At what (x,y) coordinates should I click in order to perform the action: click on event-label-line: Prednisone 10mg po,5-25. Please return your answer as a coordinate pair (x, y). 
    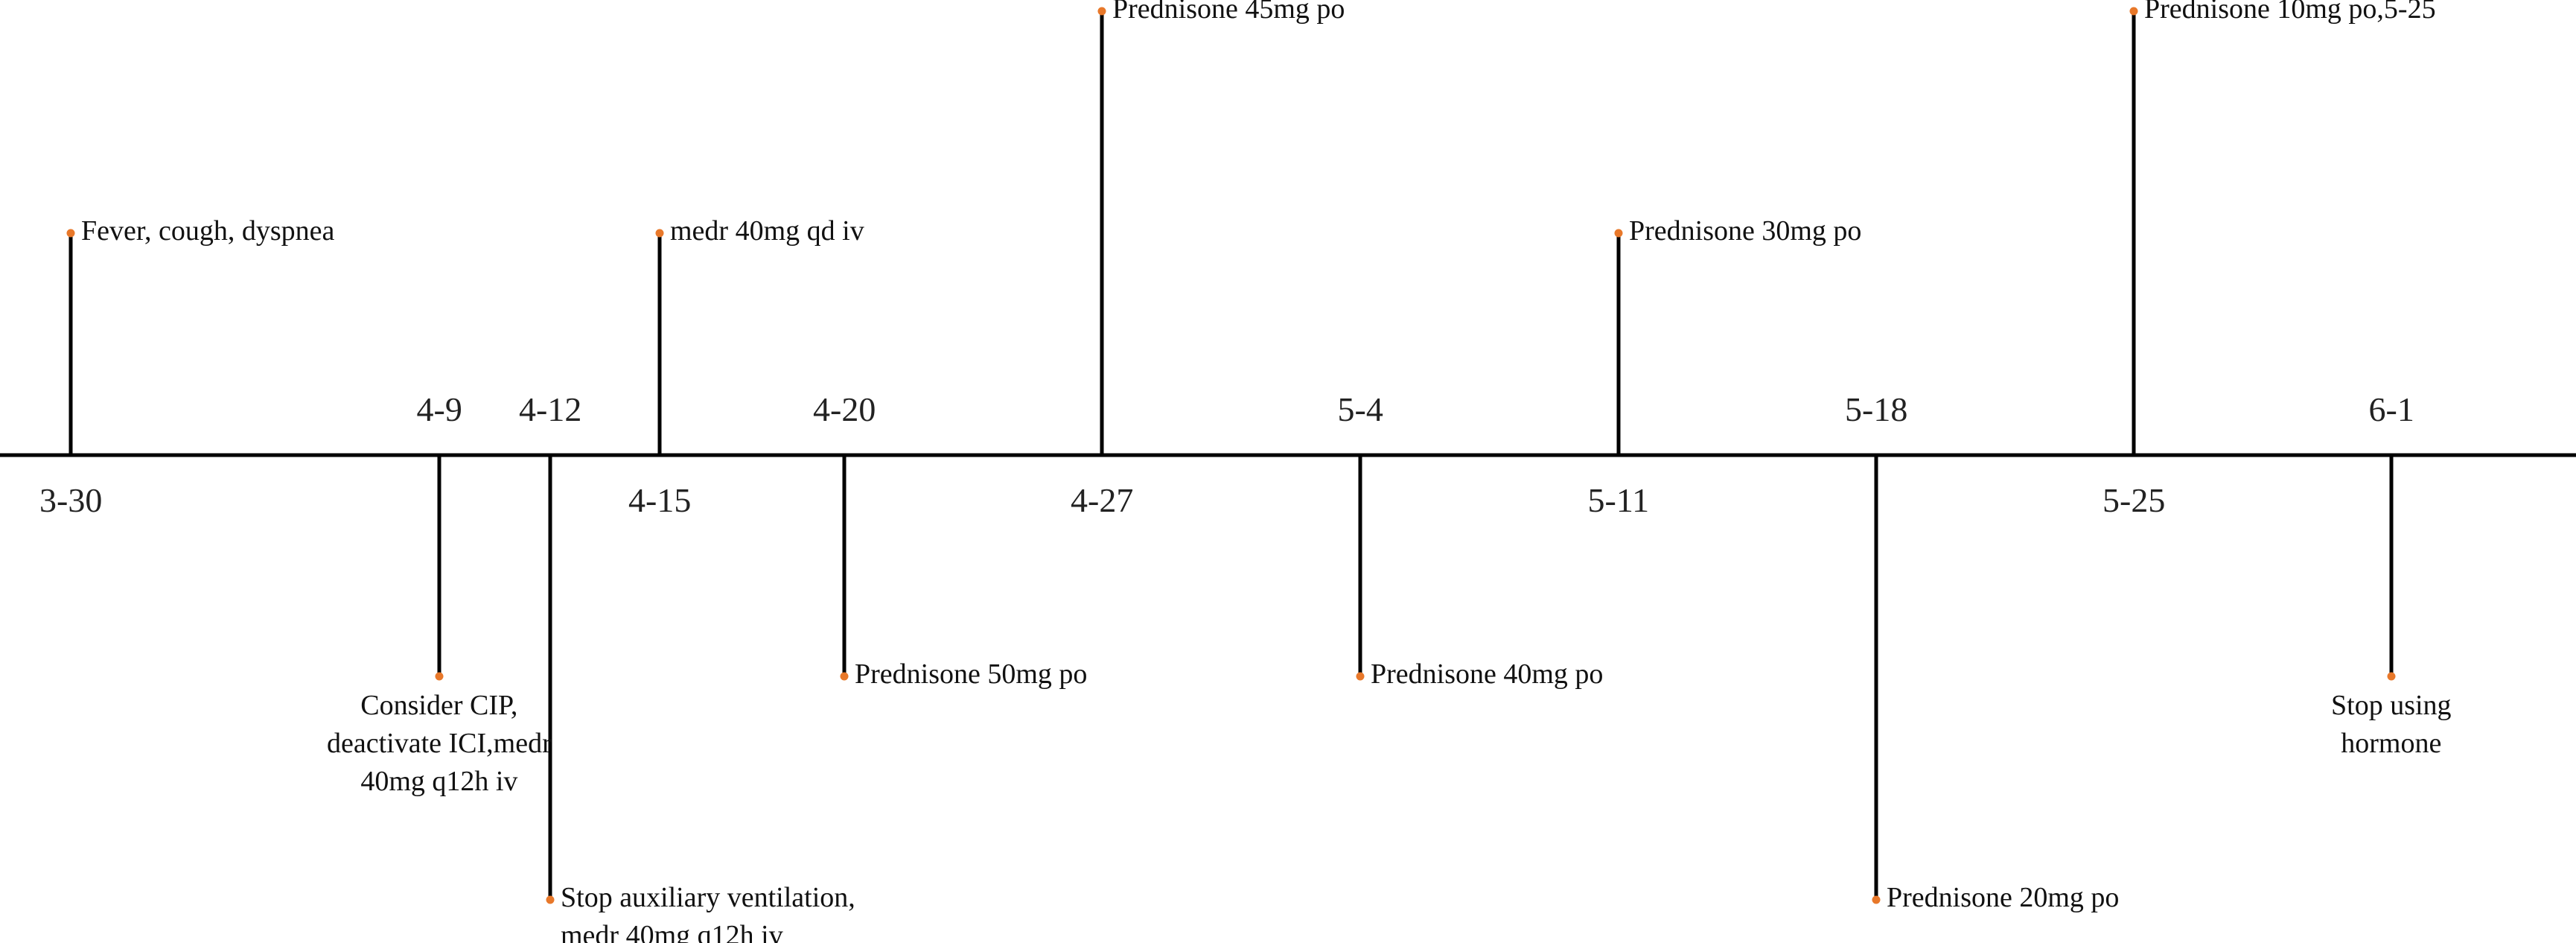
    Looking at the image, I should click on (2290, 12).